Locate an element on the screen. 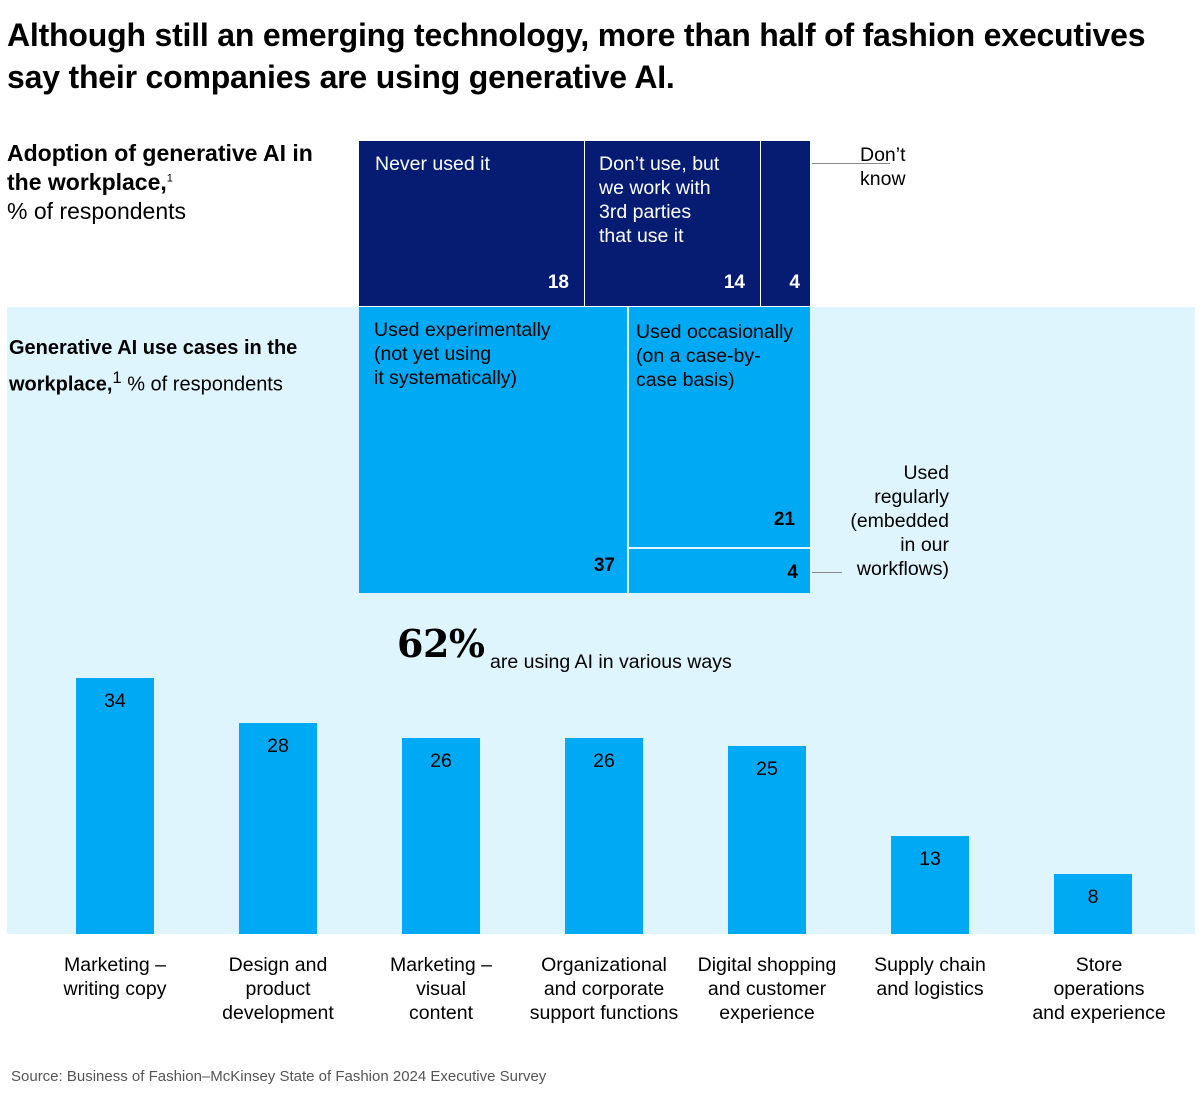  category-label-5: Supply chain and logistics is located at coordinates (930, 977).